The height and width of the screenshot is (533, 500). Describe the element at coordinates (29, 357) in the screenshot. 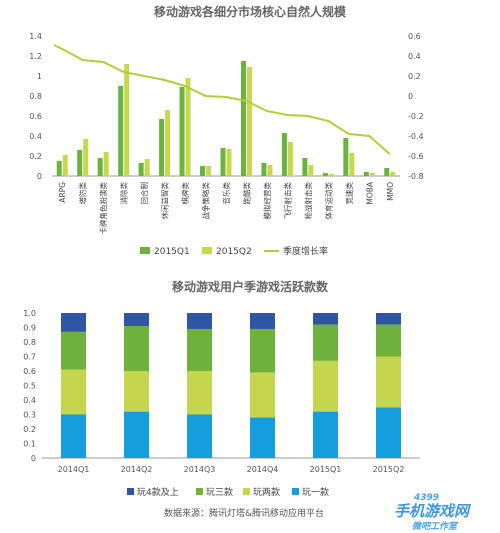

I see `y-tick-label: 0.7` at that location.